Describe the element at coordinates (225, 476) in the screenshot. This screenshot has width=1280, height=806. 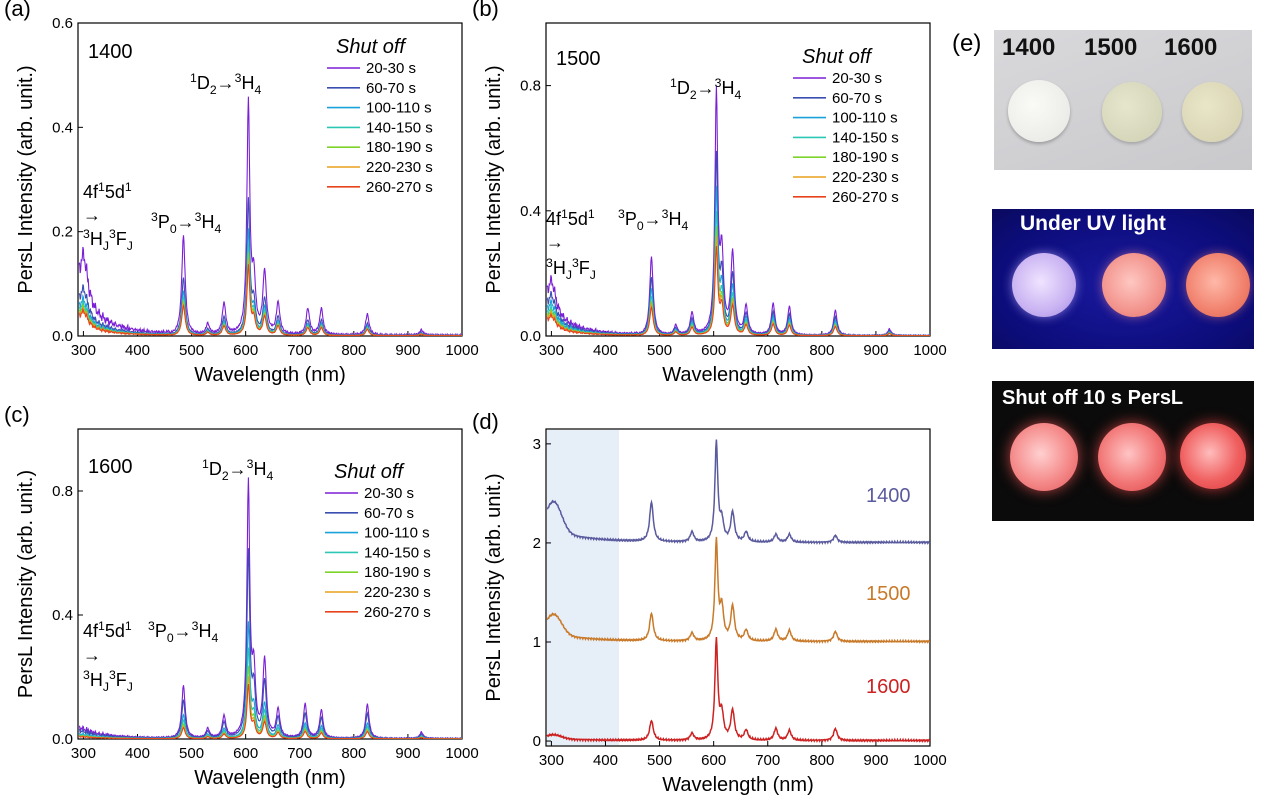
I see `annotation-1d2-2-part: 2` at that location.